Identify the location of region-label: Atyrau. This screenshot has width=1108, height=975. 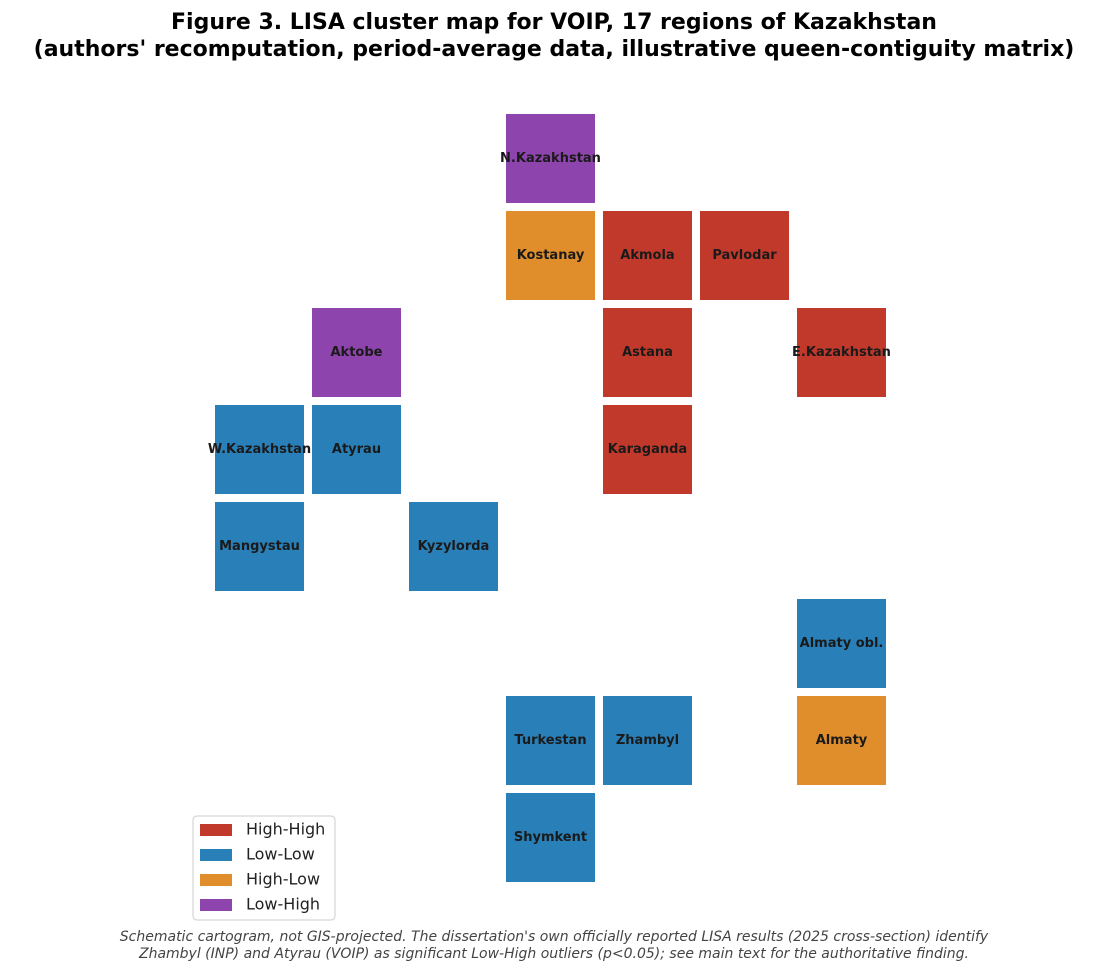
(356, 449).